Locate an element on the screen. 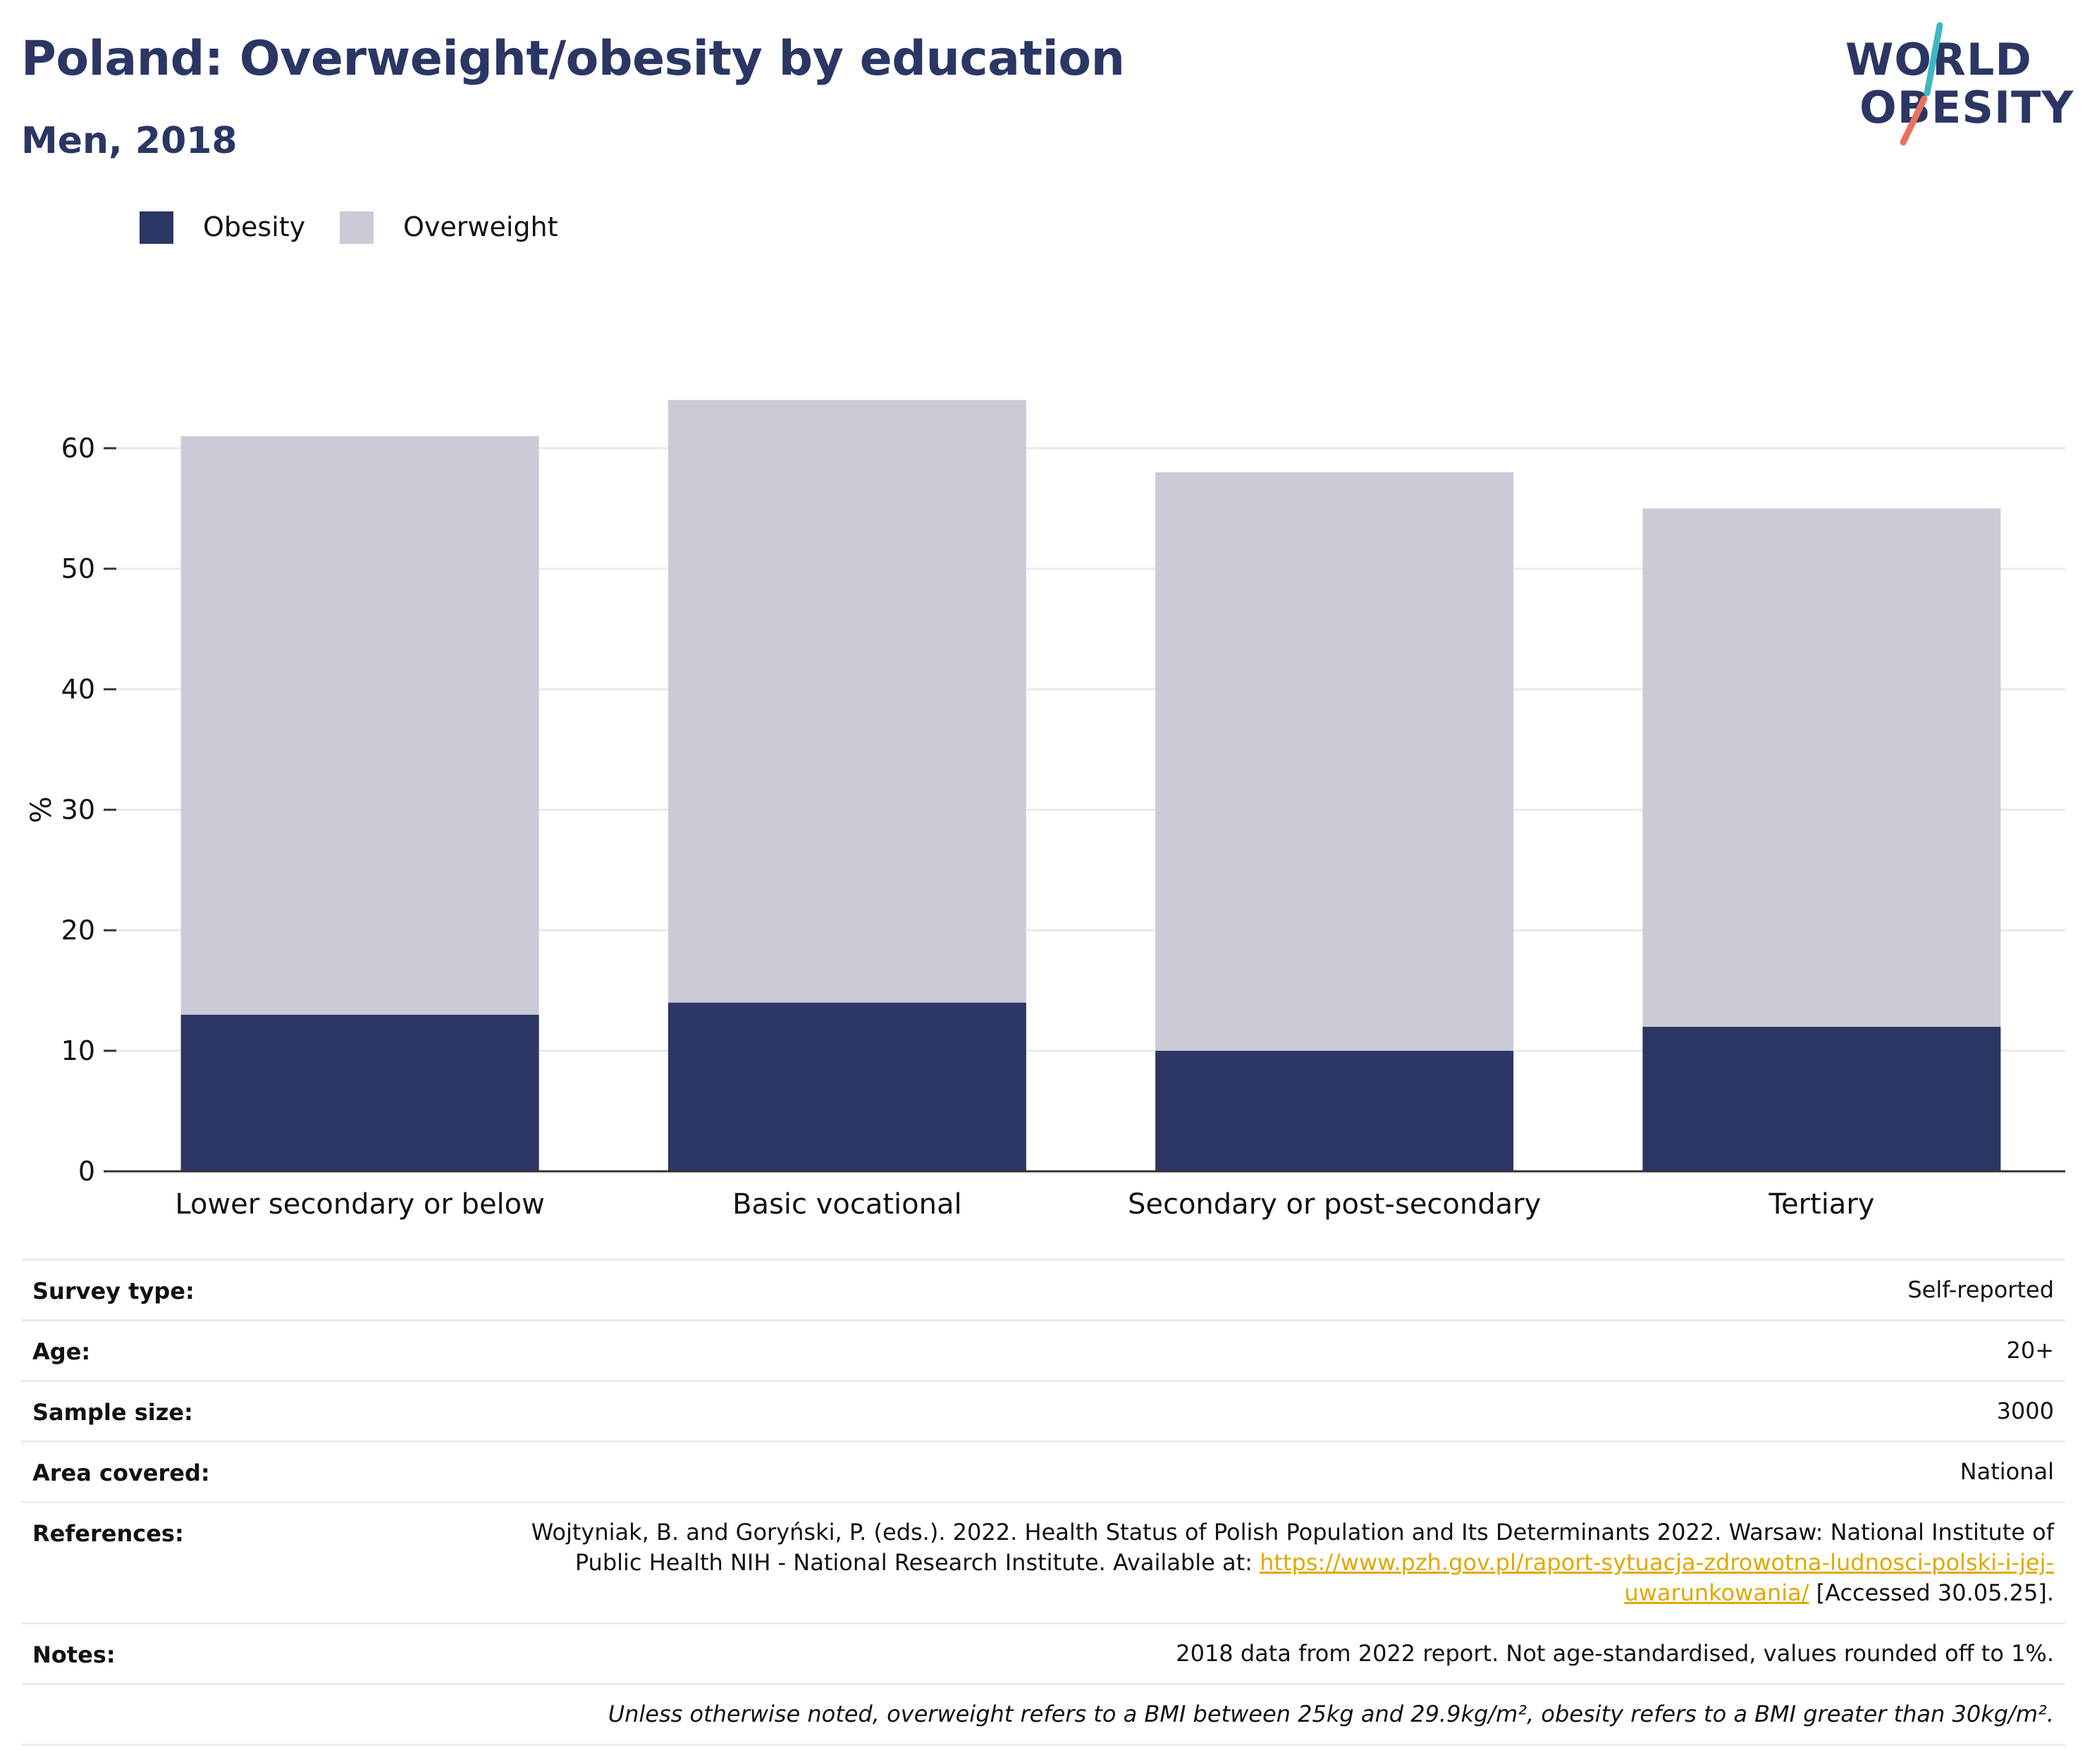 This screenshot has width=2085, height=1764. y-axis-label: % is located at coordinates (41, 809).